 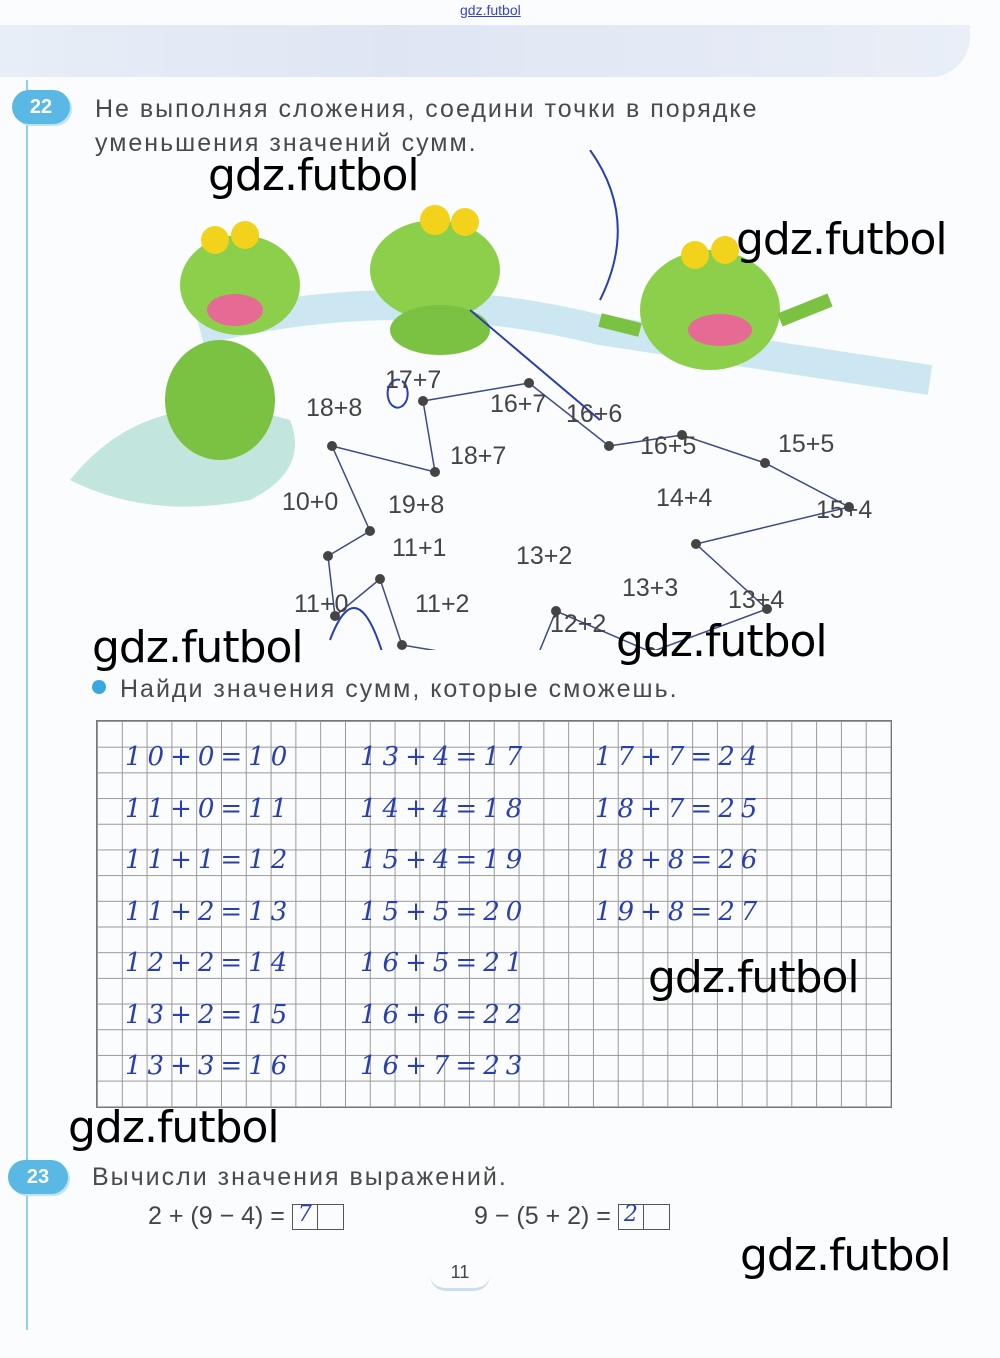 What do you see at coordinates (300, 1177) in the screenshot?
I see `task-text: Вычисли значения выражений.` at bounding box center [300, 1177].